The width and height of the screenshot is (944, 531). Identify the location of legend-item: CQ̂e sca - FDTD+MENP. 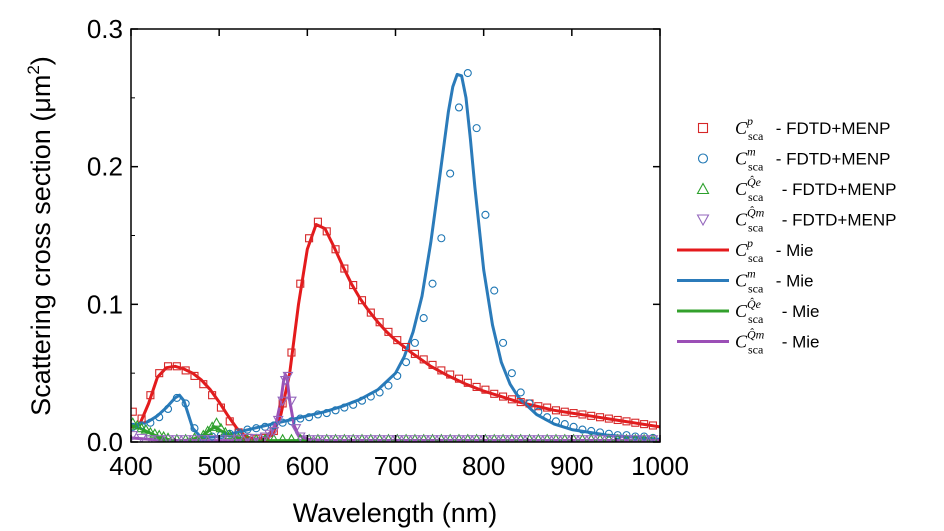
(796, 189).